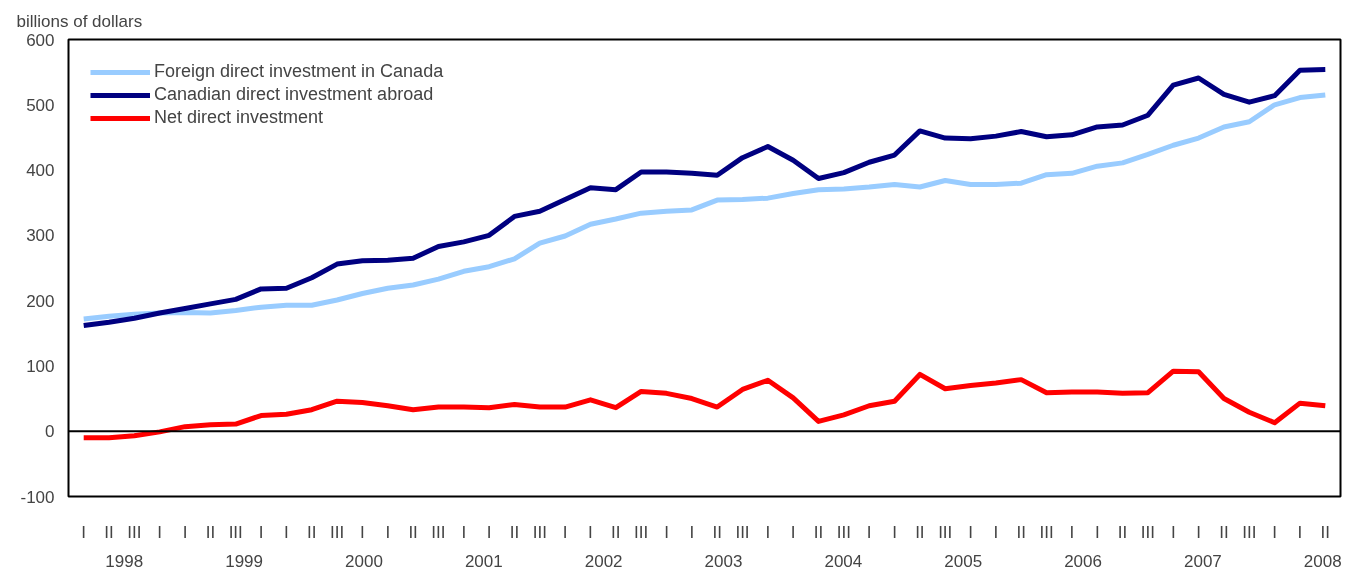  I want to click on text: 2008, so click(1322, 560).